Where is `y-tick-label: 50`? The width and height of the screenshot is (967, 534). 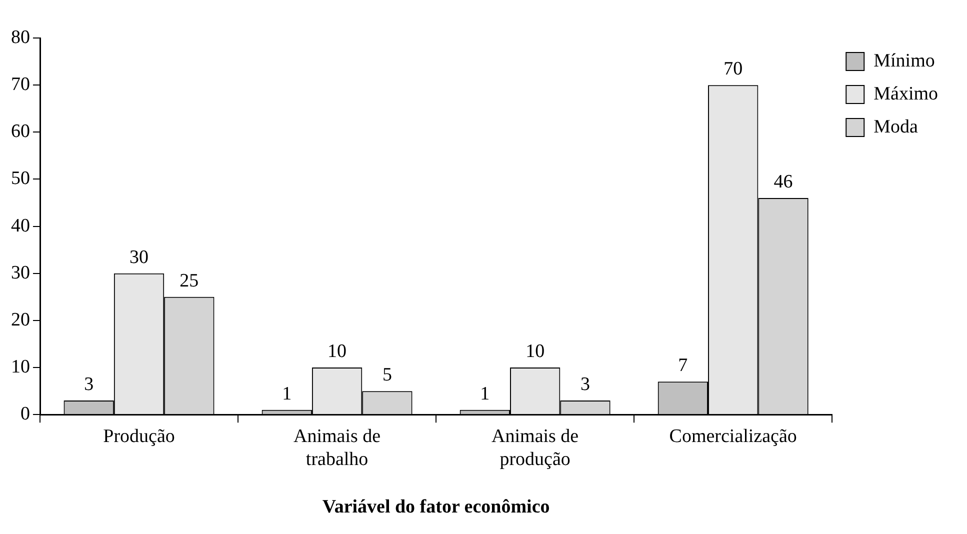
y-tick-label: 50 is located at coordinates (20, 179).